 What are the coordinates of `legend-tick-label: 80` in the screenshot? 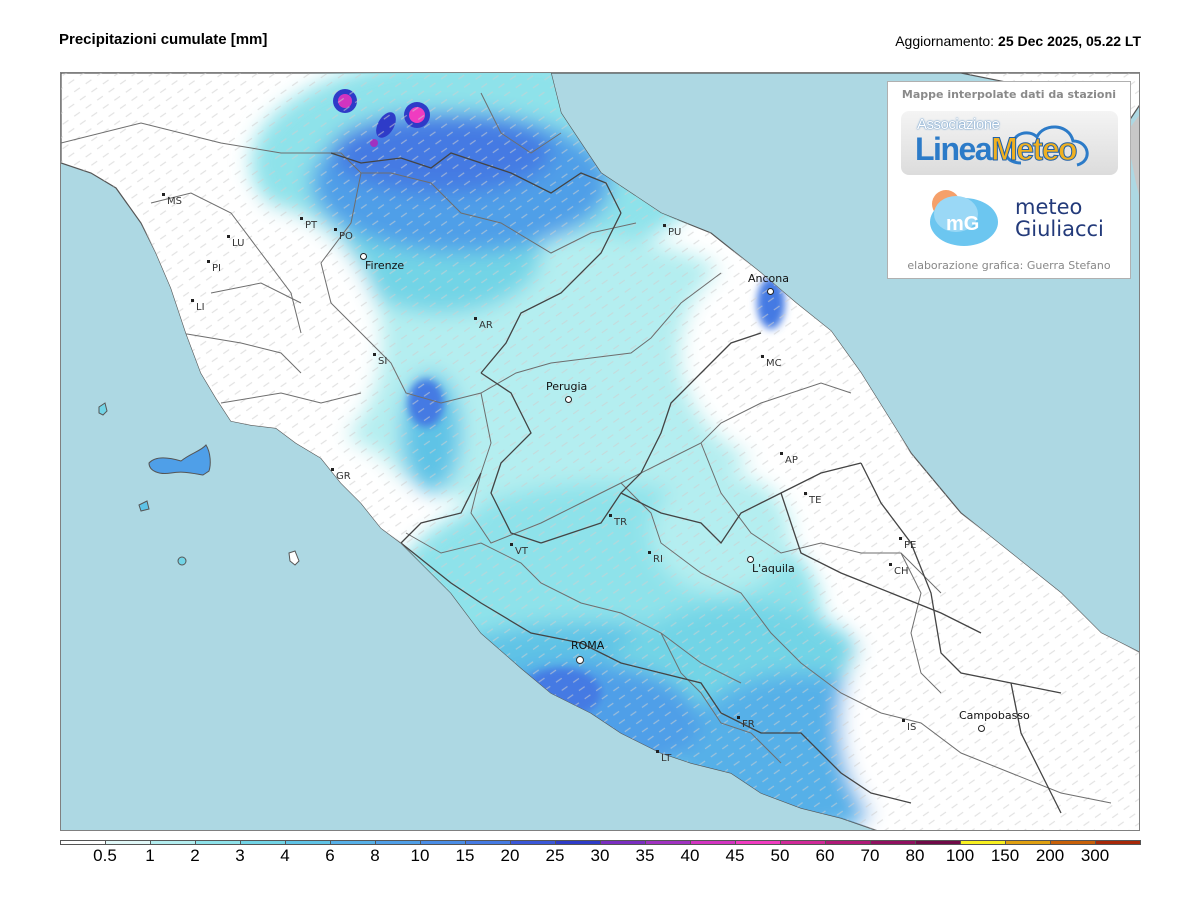 It's located at (915, 855).